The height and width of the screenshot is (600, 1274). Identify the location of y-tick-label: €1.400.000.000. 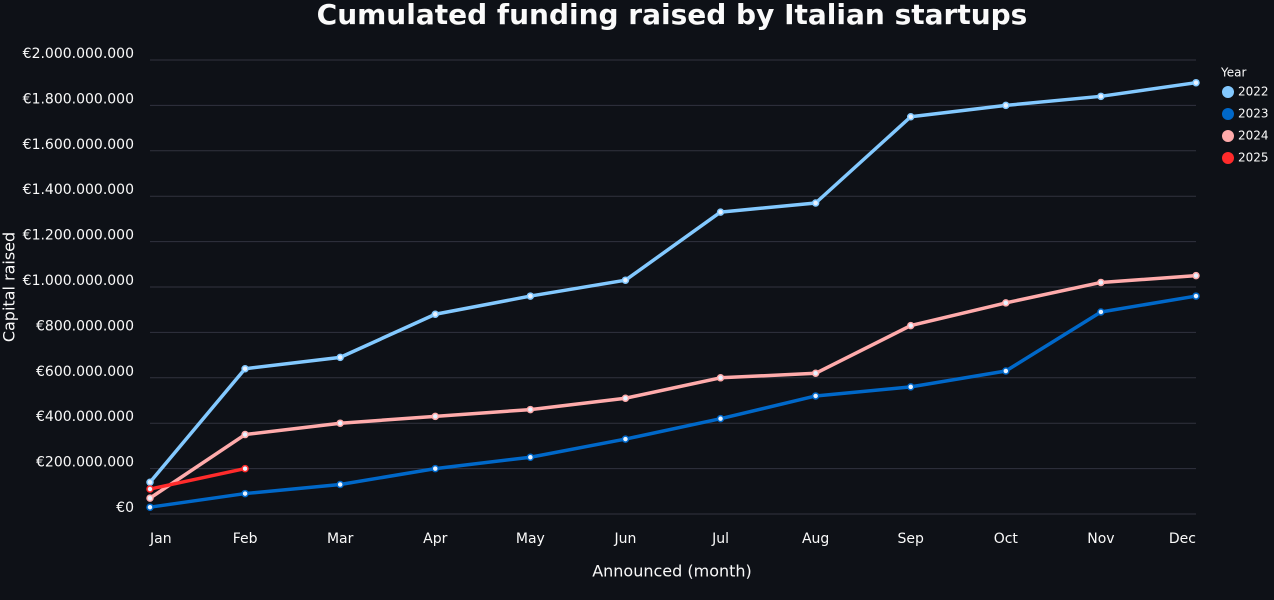
(78, 190).